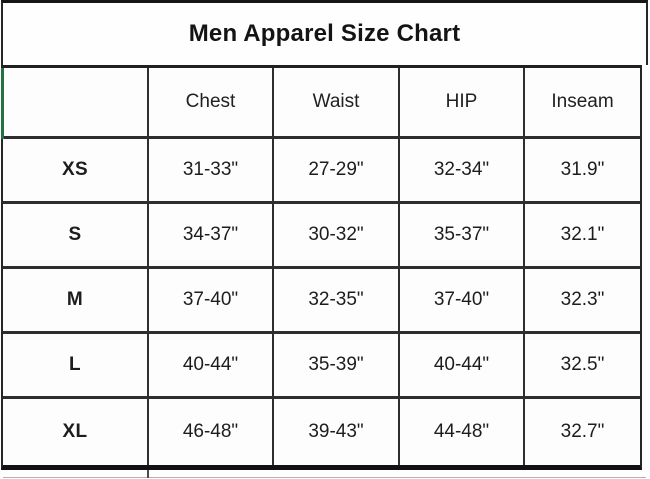 The image size is (650, 479). I want to click on header-green-accent, so click(2, 103).